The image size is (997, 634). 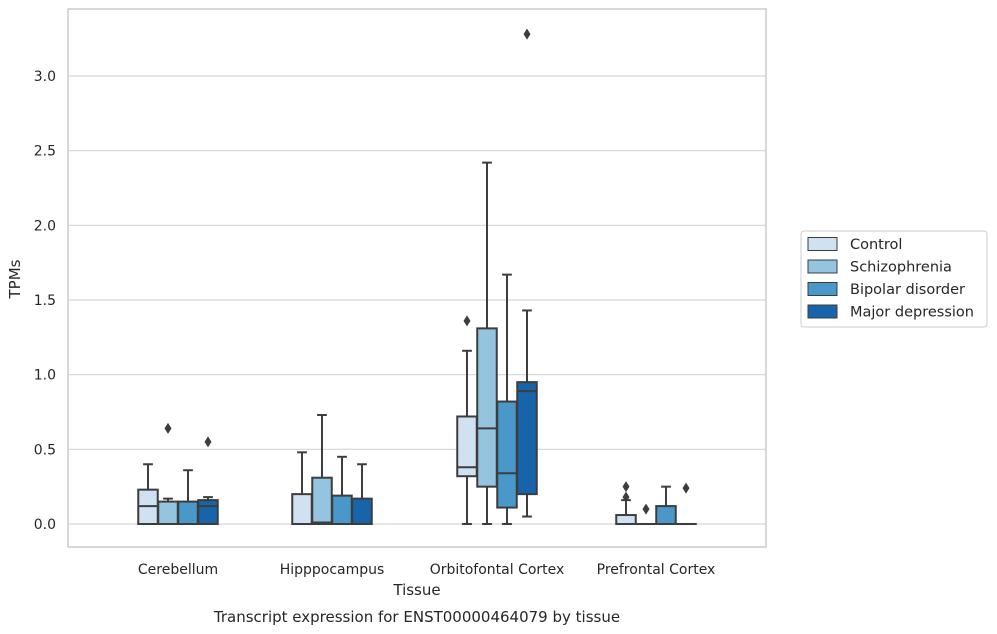 What do you see at coordinates (45, 226) in the screenshot?
I see `y-tick-label: 2.0` at bounding box center [45, 226].